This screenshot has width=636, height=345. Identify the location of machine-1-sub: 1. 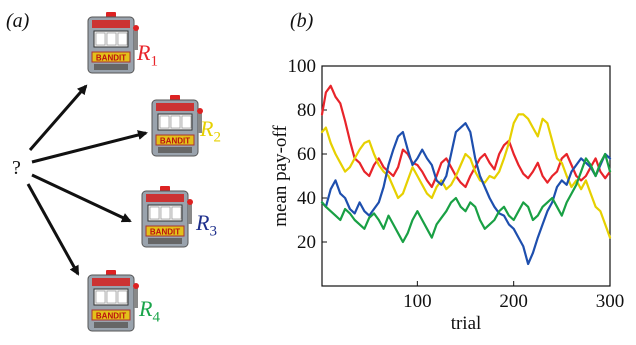
(154, 61).